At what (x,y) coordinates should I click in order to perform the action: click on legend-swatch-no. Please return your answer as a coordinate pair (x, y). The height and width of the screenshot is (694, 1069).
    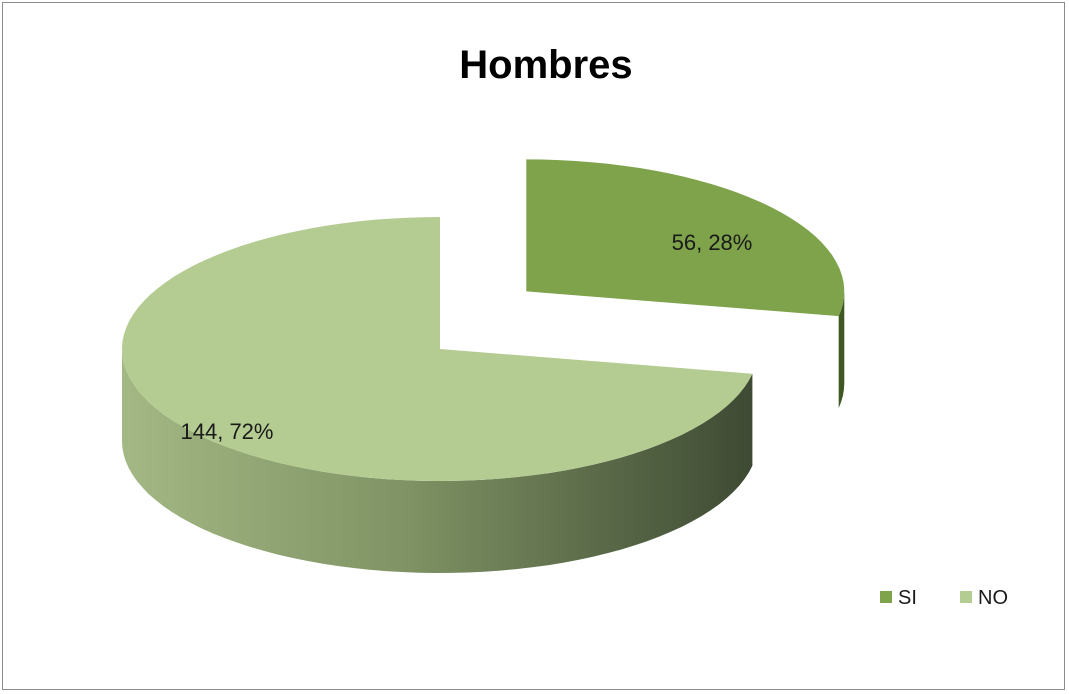
    Looking at the image, I should click on (966, 597).